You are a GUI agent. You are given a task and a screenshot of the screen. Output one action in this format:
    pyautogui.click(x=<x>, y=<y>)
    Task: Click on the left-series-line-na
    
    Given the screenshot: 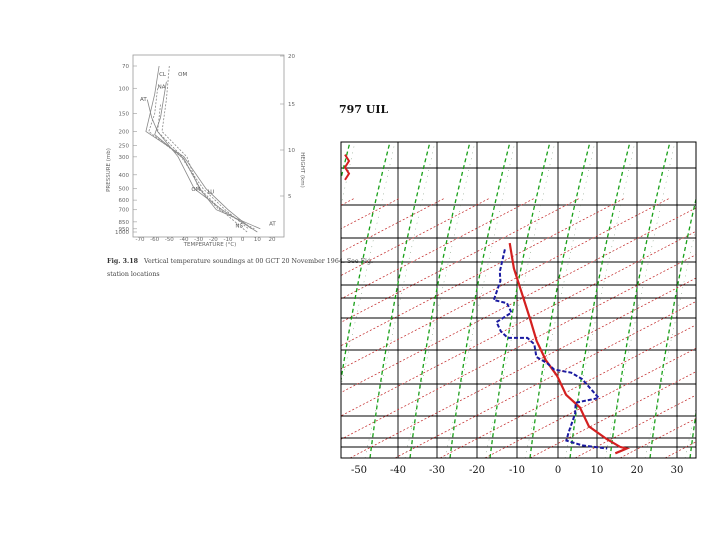 What is the action you would take?
    pyautogui.click(x=198, y=159)
    